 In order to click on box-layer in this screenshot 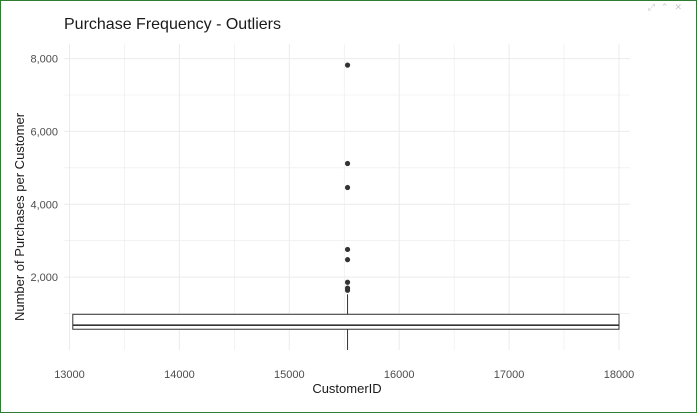, I will do `click(346, 322)`.